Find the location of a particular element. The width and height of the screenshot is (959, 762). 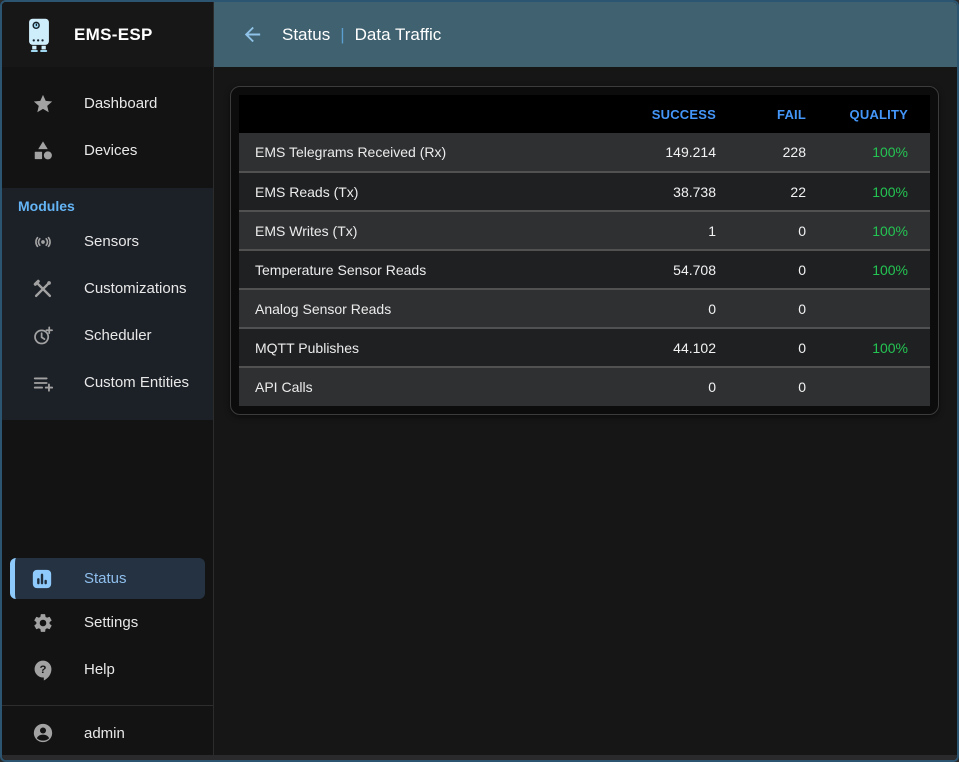

sidebar-item-scheduler: Scheduler is located at coordinates (107, 335).